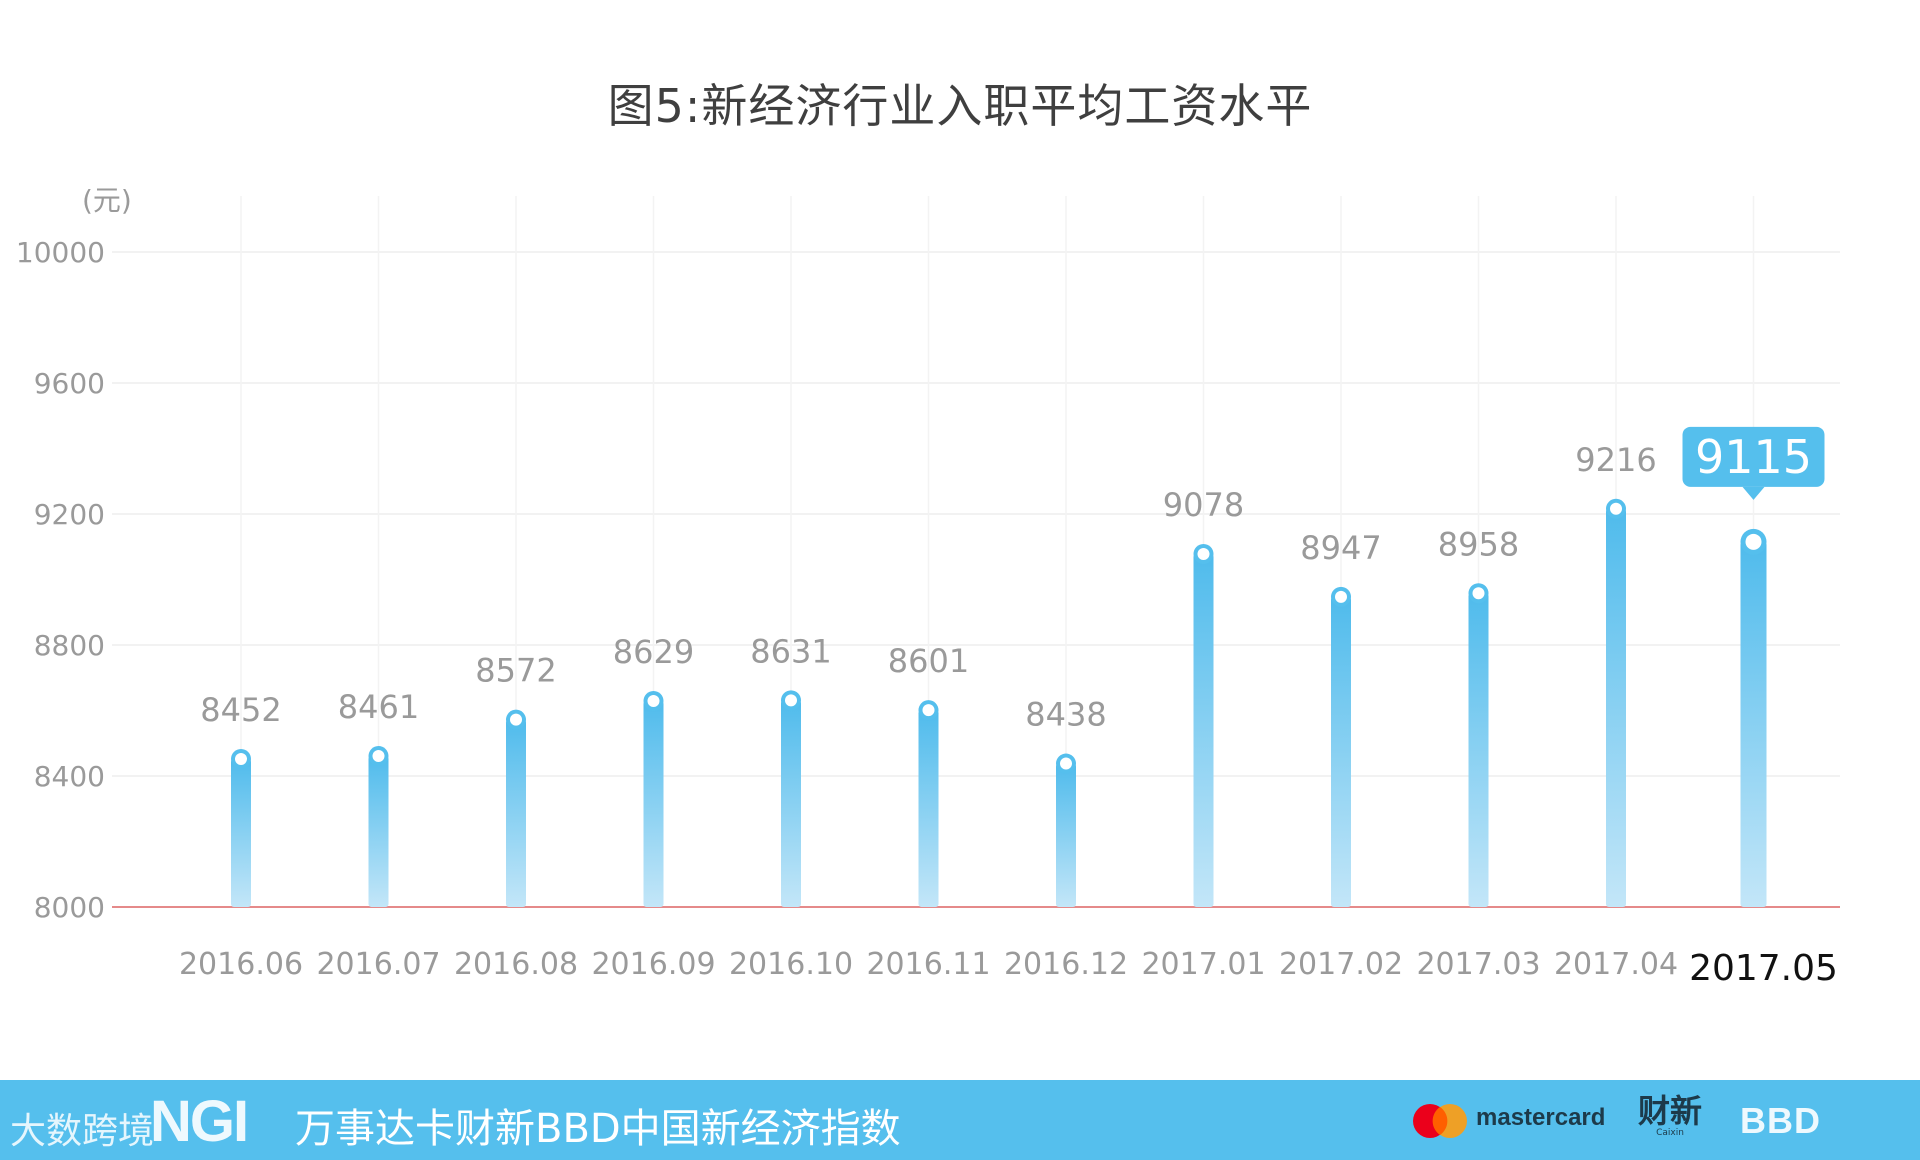 The image size is (1920, 1160). I want to click on x-tick-label: 2016.09, so click(653, 964).